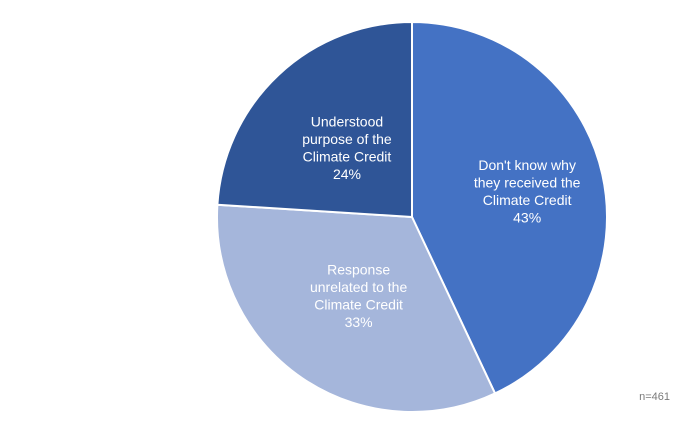 Image resolution: width=678 pixels, height=429 pixels. What do you see at coordinates (527, 165) in the screenshot?
I see `slice-category-label: Don't know why` at bounding box center [527, 165].